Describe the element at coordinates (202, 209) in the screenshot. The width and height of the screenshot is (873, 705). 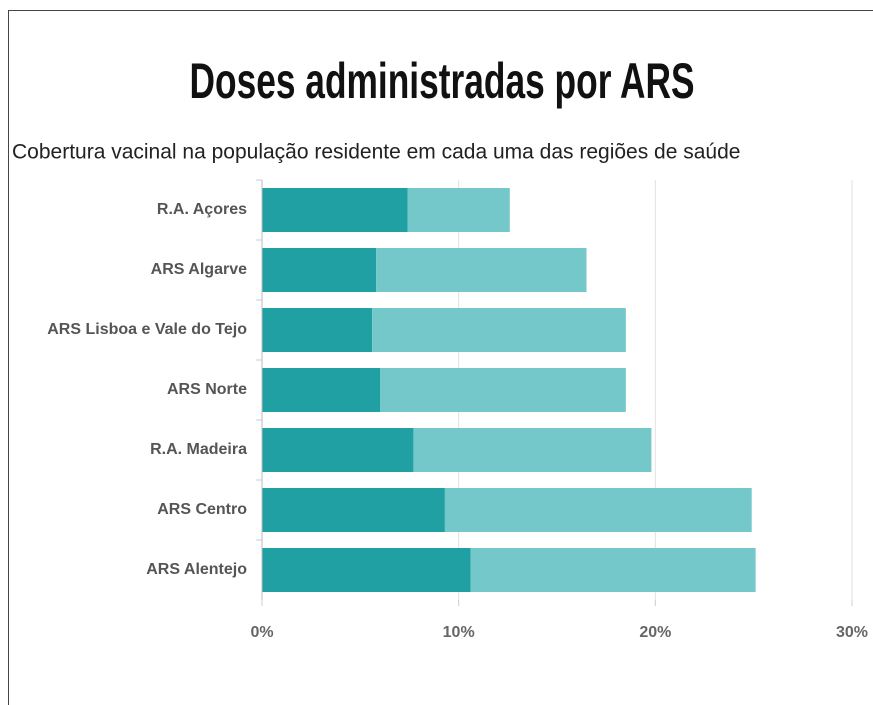
I see `y-tick-label: R.A. Açores` at that location.